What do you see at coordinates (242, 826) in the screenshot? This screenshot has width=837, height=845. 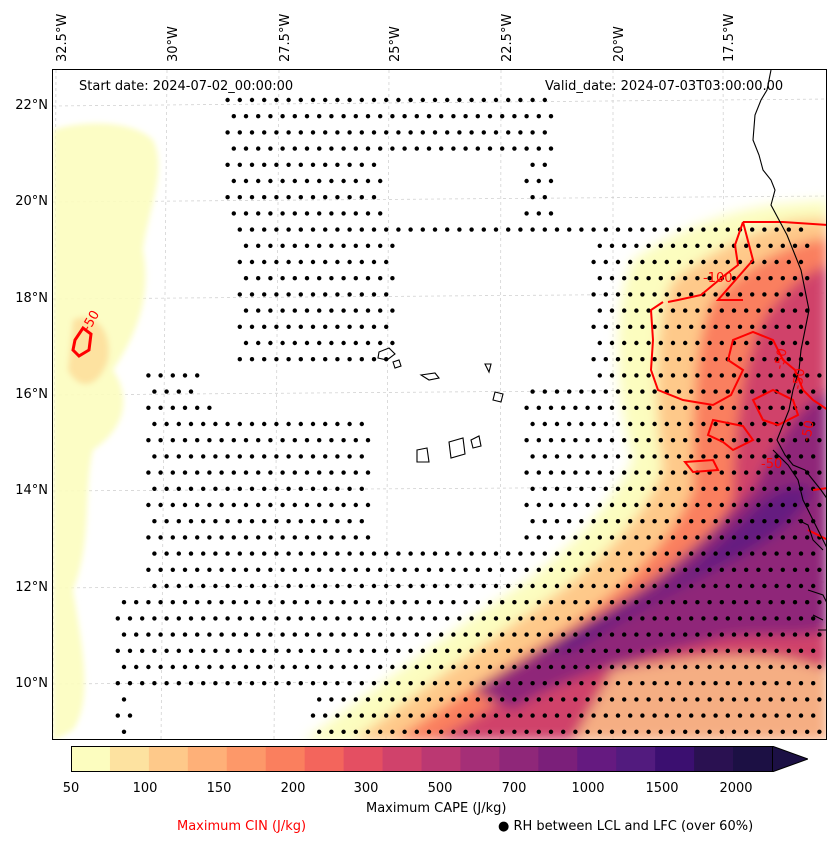 I see `cin-legend-label: Maximum CIN (J/kg)` at bounding box center [242, 826].